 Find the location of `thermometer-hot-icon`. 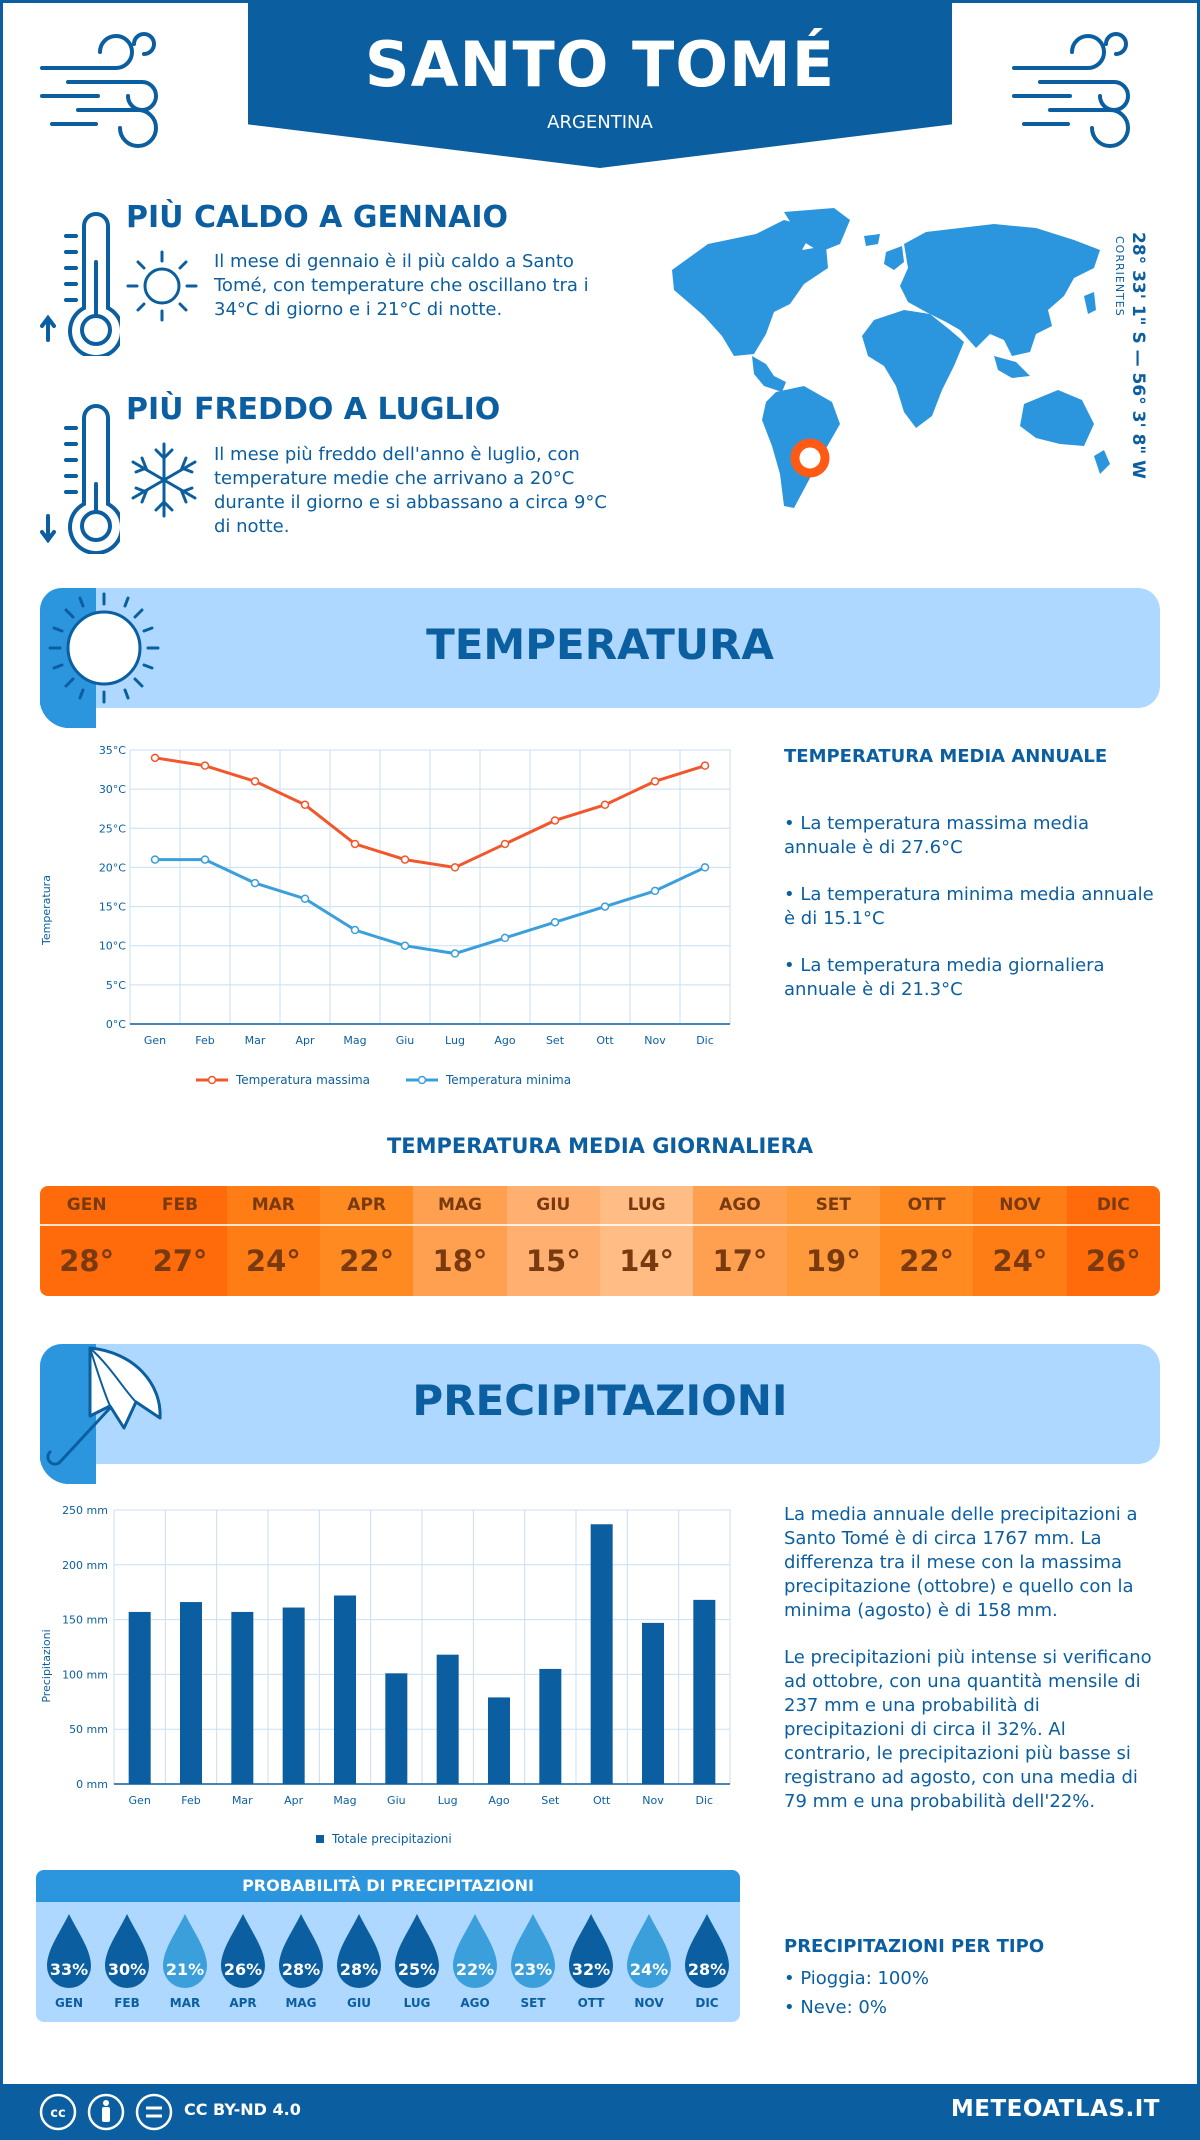

thermometer-hot-icon is located at coordinates (80, 284).